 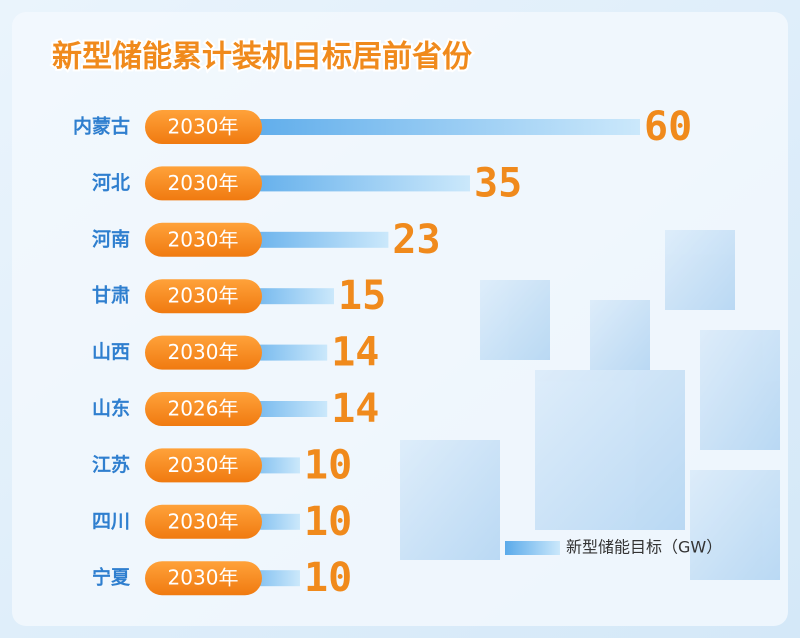 What do you see at coordinates (111, 577) in the screenshot?
I see `category-label: 宁夏` at bounding box center [111, 577].